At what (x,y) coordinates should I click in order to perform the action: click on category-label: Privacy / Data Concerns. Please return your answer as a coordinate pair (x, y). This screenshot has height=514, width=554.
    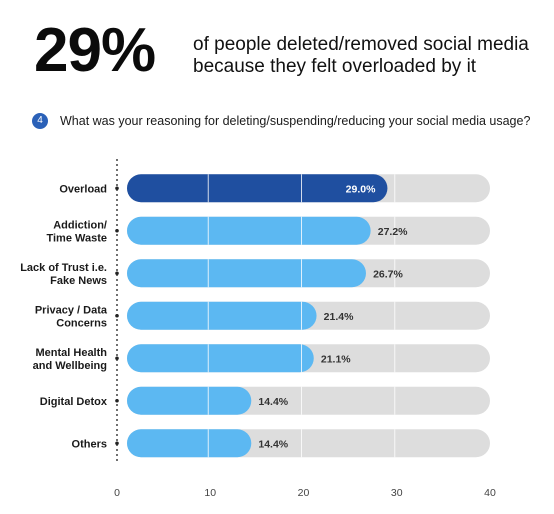
    Looking at the image, I should click on (71, 316).